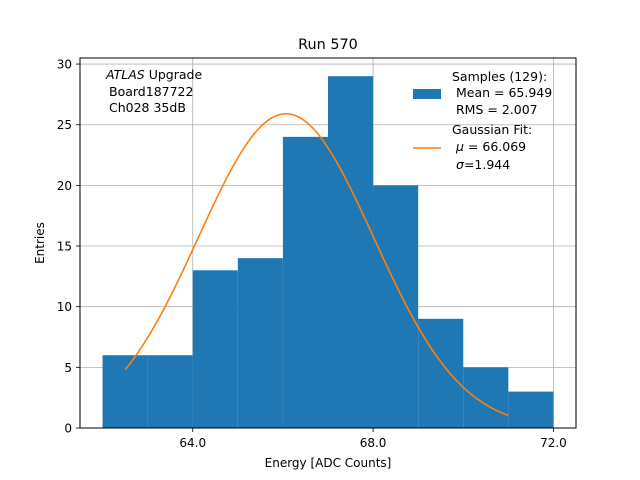  What do you see at coordinates (147, 107) in the screenshot?
I see `annotation-line-3: Ch028 35dB` at bounding box center [147, 107].